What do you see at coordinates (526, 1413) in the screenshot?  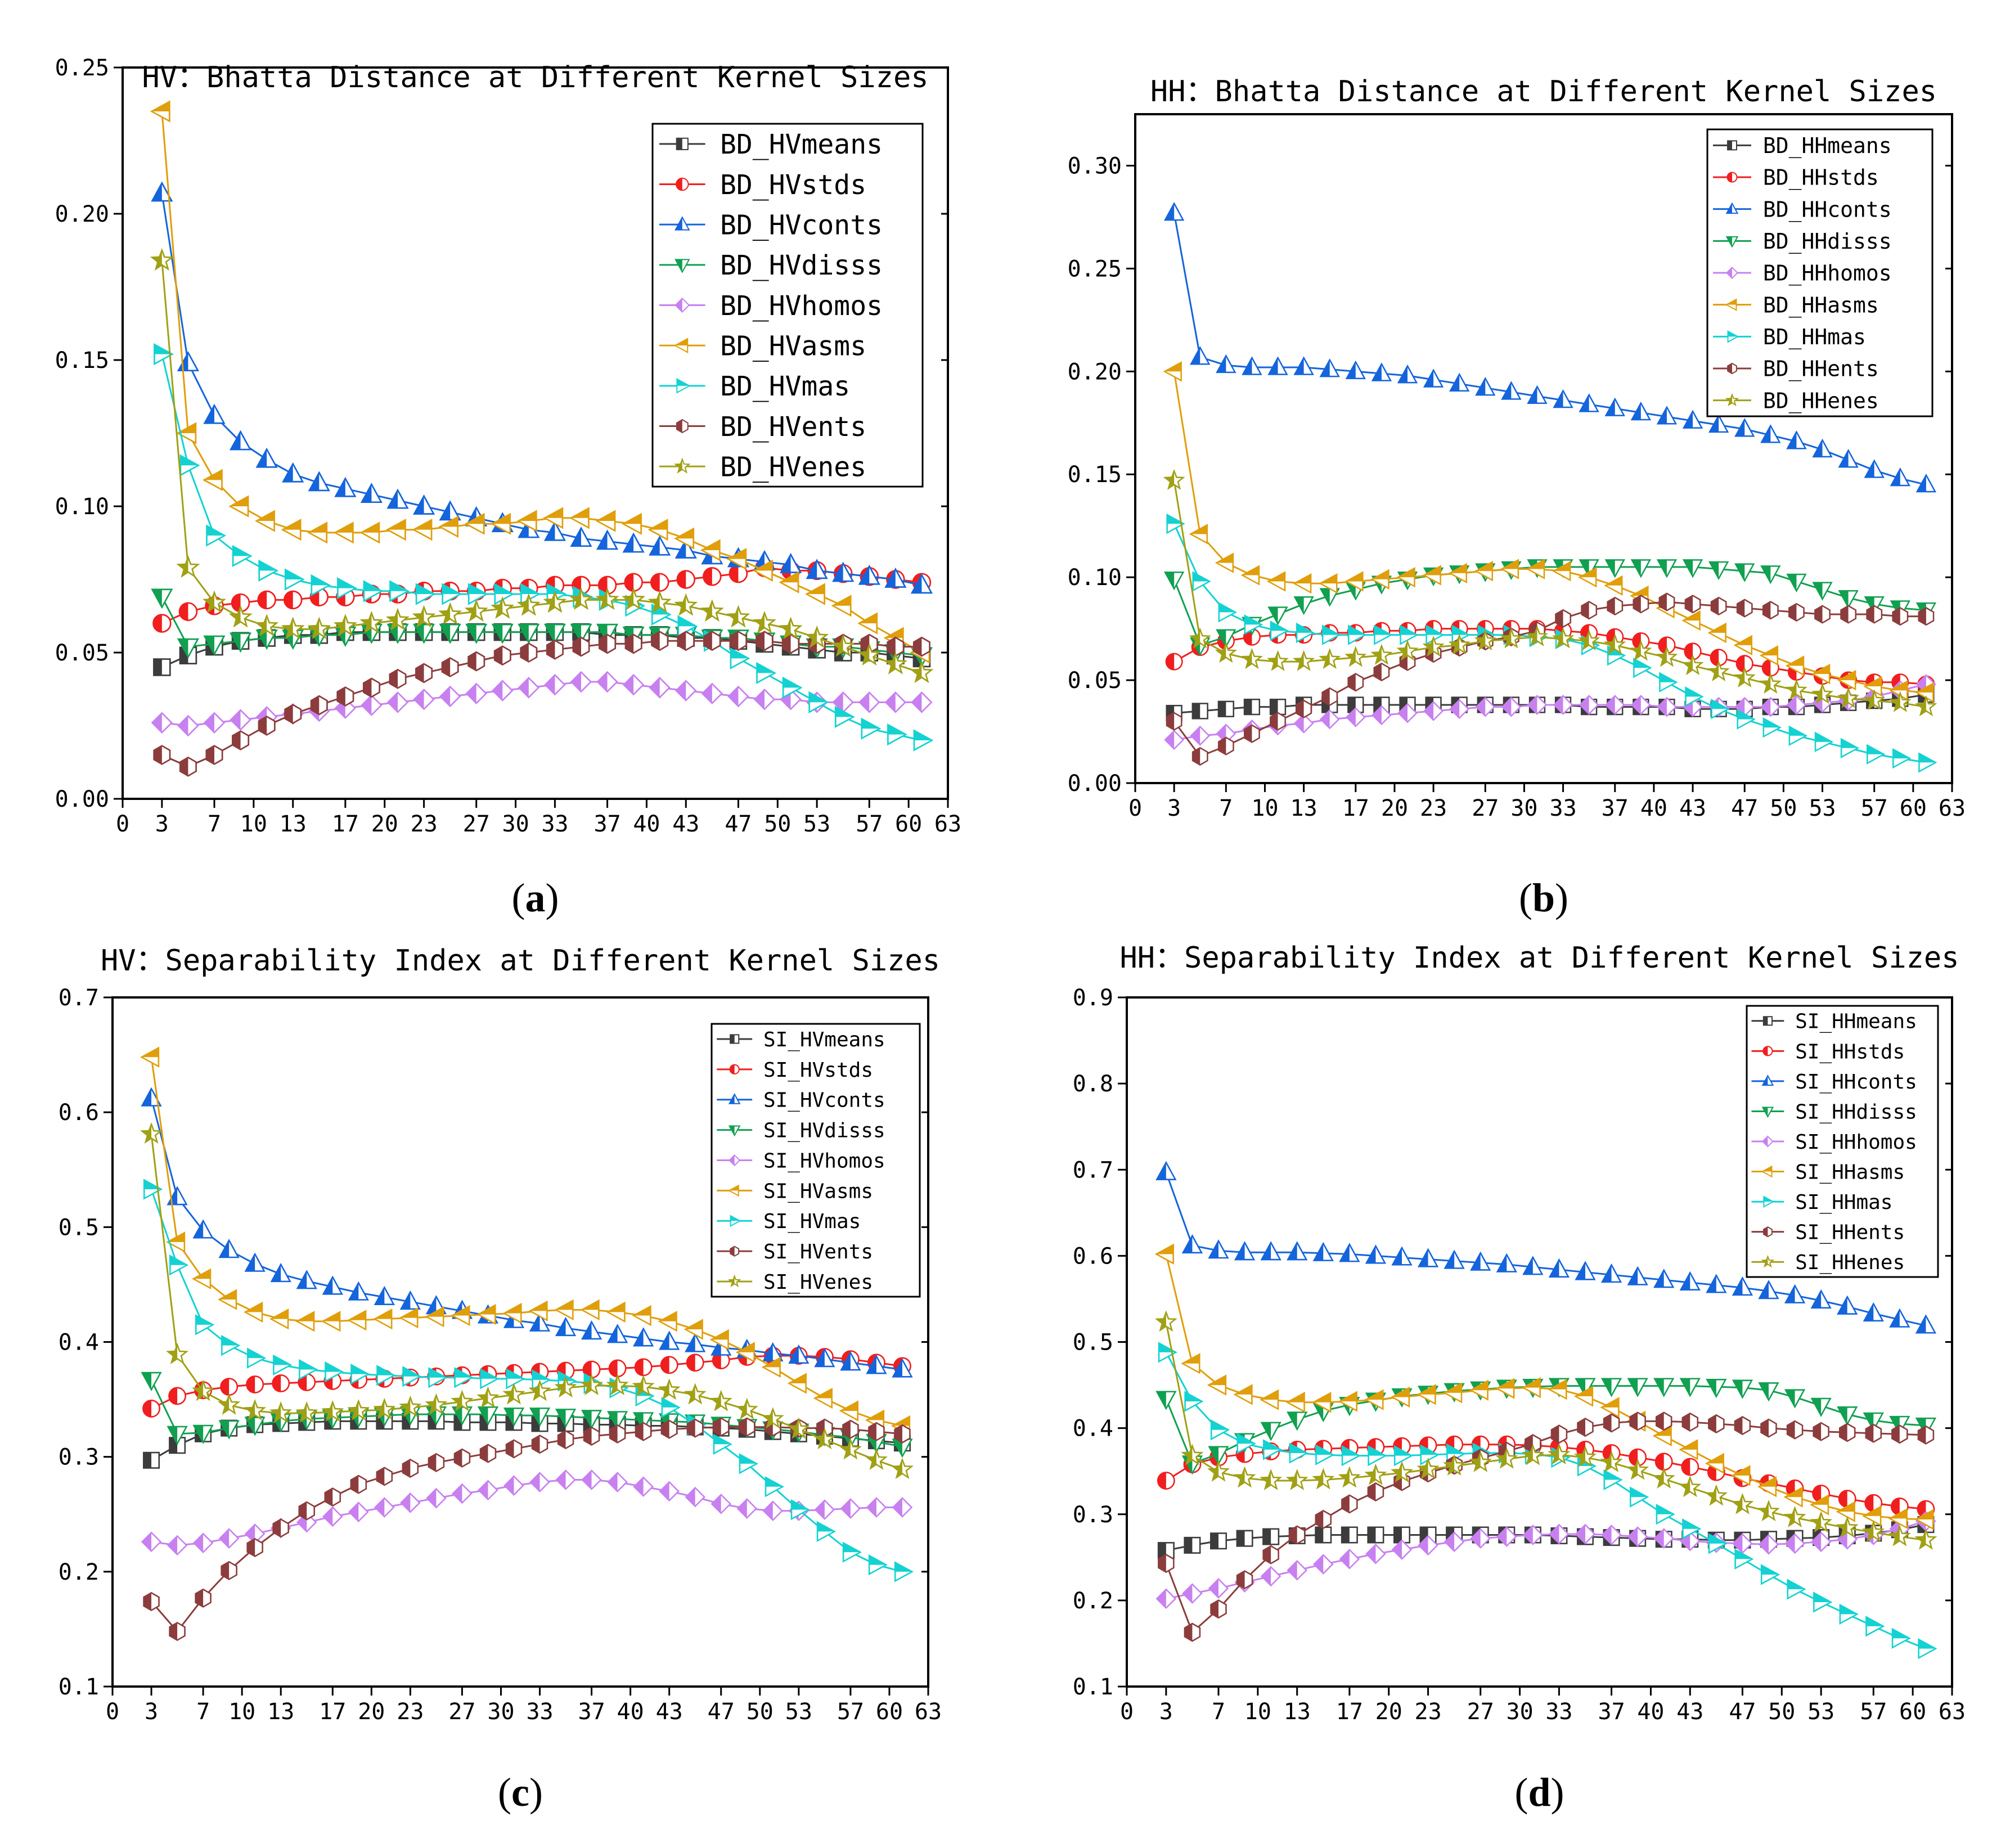 I see `series-line-SI_HVdisss` at bounding box center [526, 1413].